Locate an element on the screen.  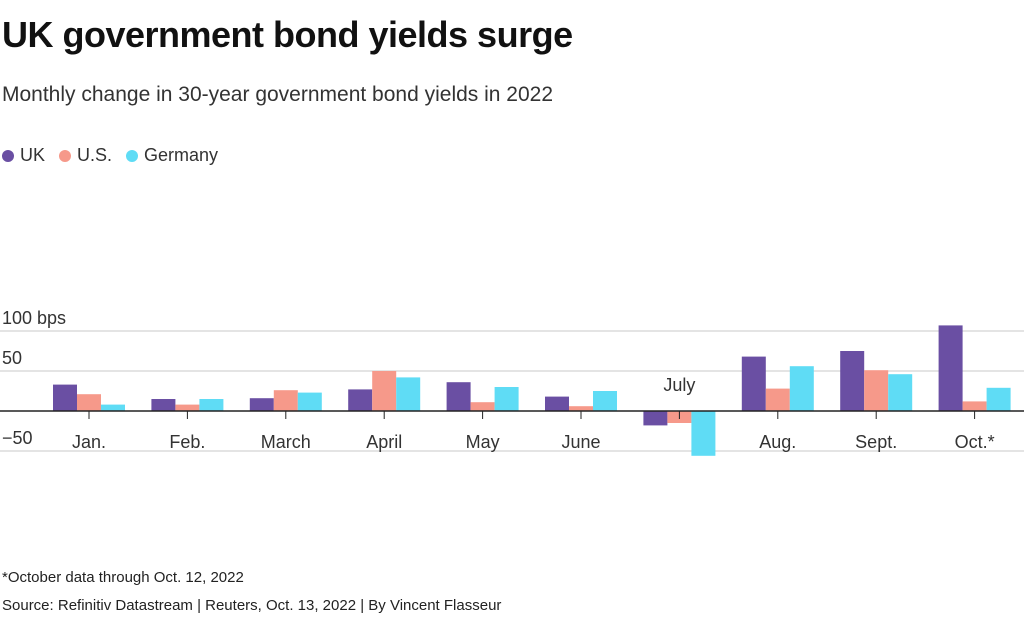
x-tick-label: March is located at coordinates (286, 442).